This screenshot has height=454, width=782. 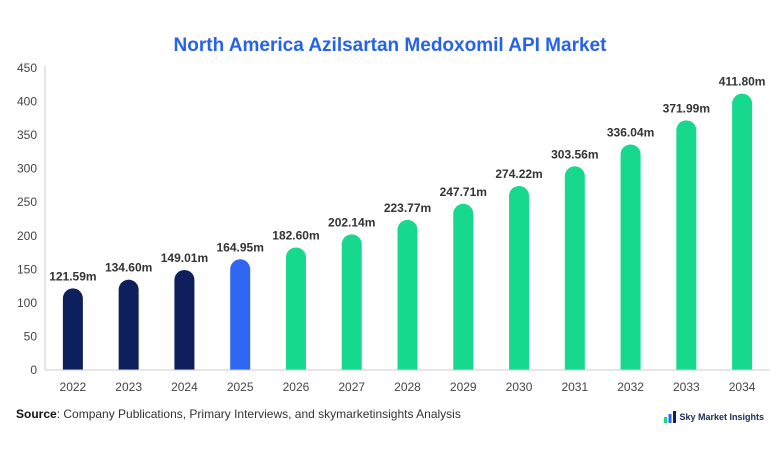 I want to click on bar-2028, so click(x=407, y=294).